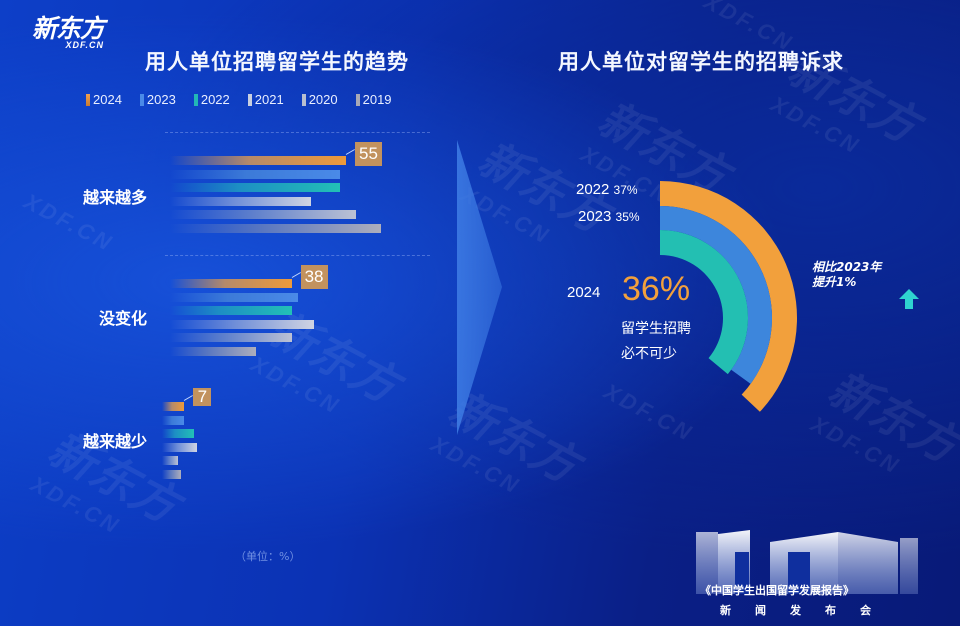 This screenshot has width=960, height=626. What do you see at coordinates (107, 99) in the screenshot?
I see `legend-label: 2024` at bounding box center [107, 99].